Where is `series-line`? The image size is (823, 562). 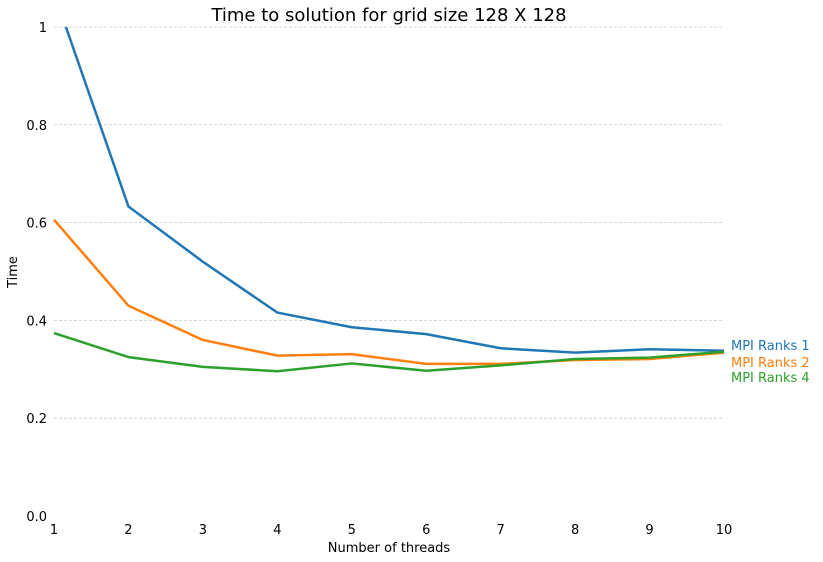 series-line is located at coordinates (389, 352).